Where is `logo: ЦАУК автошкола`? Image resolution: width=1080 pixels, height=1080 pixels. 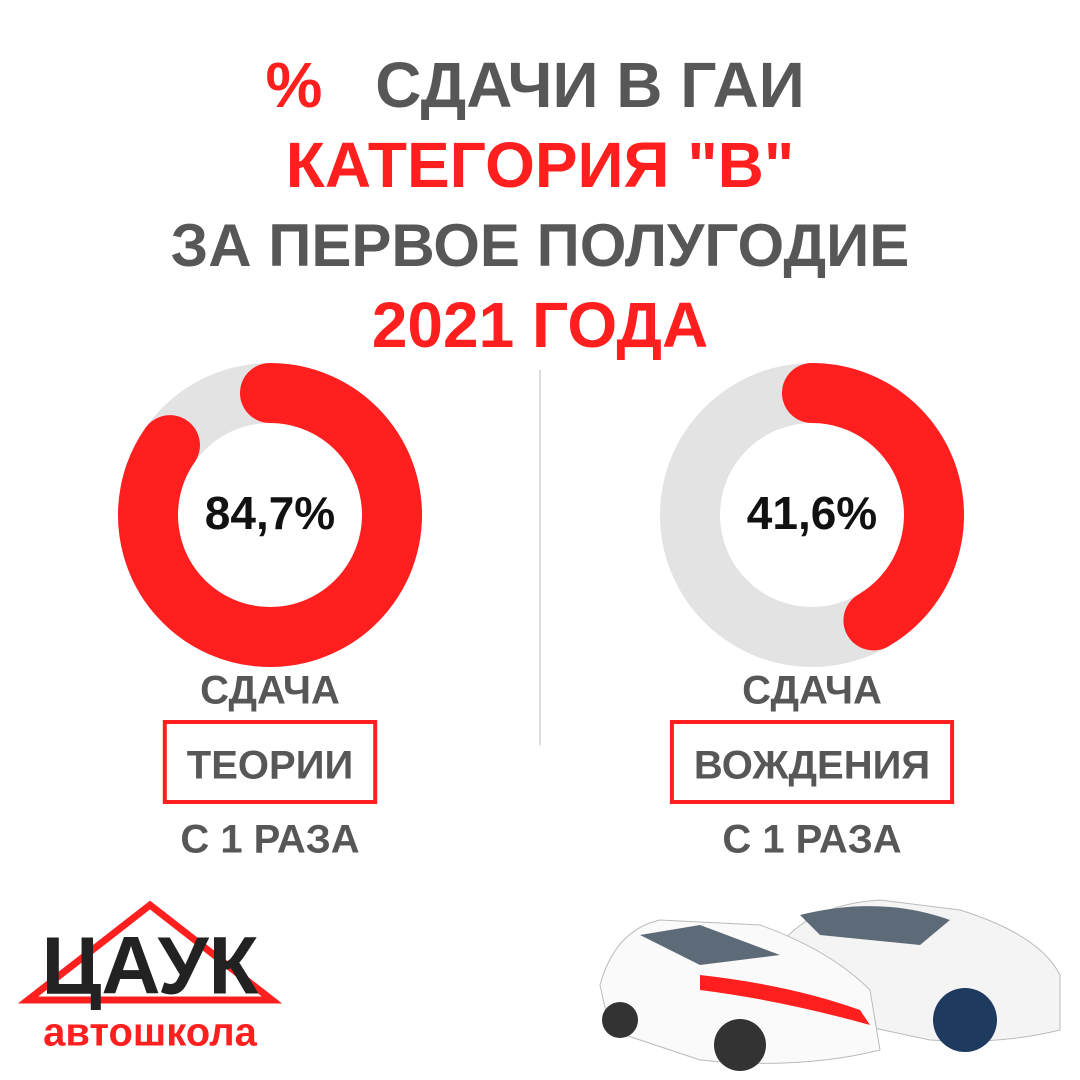 logo: ЦАУК автошкола is located at coordinates (150, 977).